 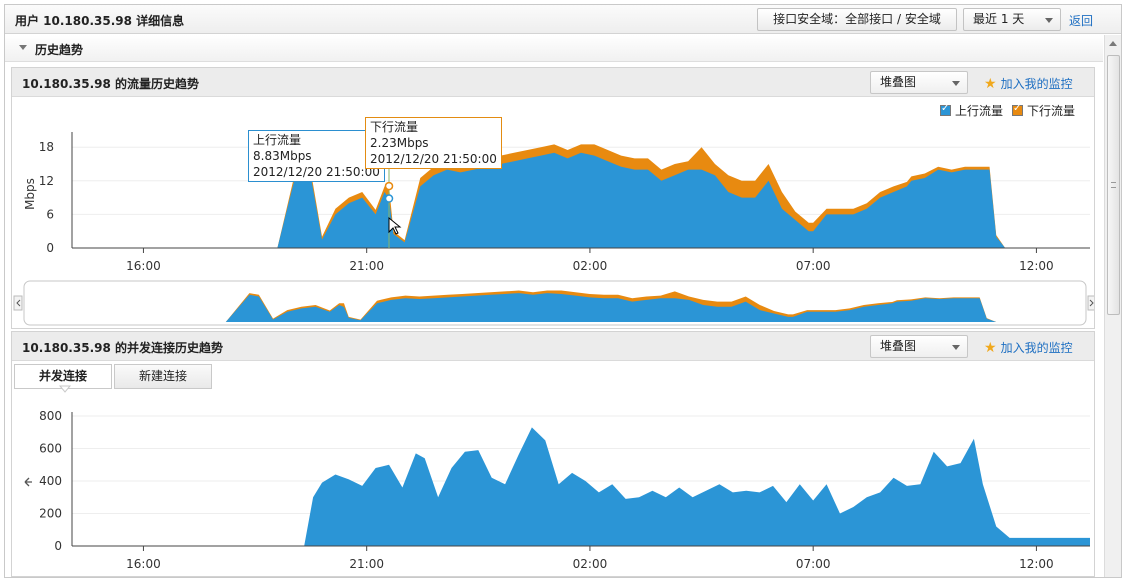 I want to click on connections-chart-type-select: 堆叠图, so click(x=919, y=346).